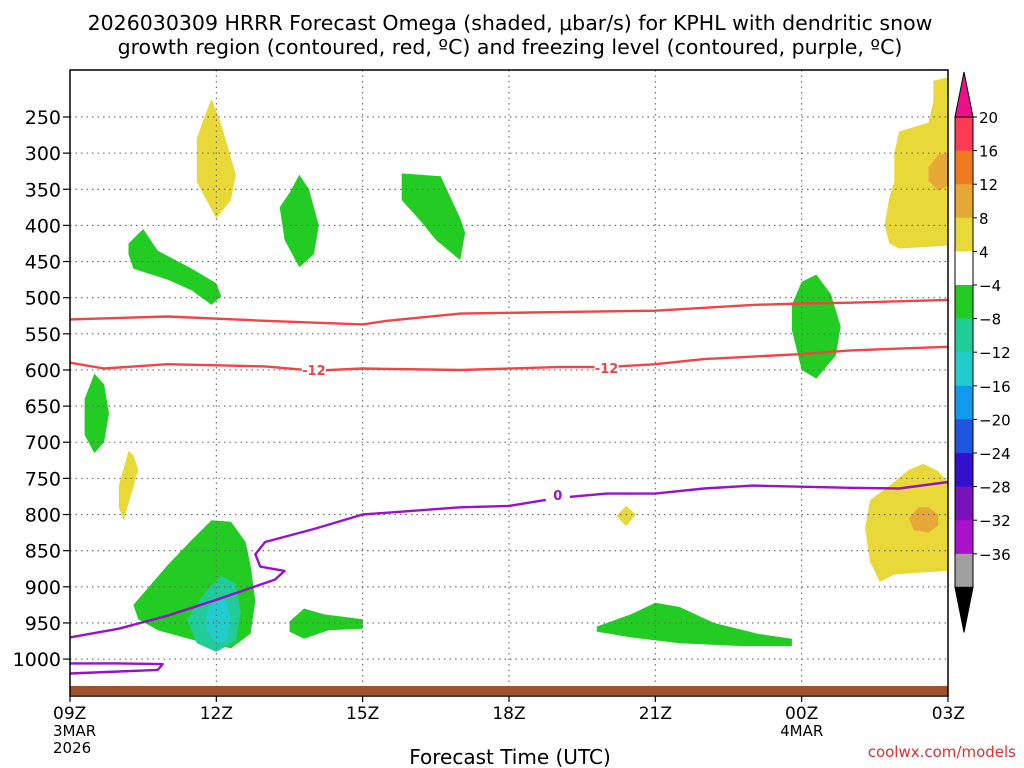 This screenshot has height=768, width=1024. Describe the element at coordinates (948, 714) in the screenshot. I see `x-tick-label-03Z: 03Z` at that location.